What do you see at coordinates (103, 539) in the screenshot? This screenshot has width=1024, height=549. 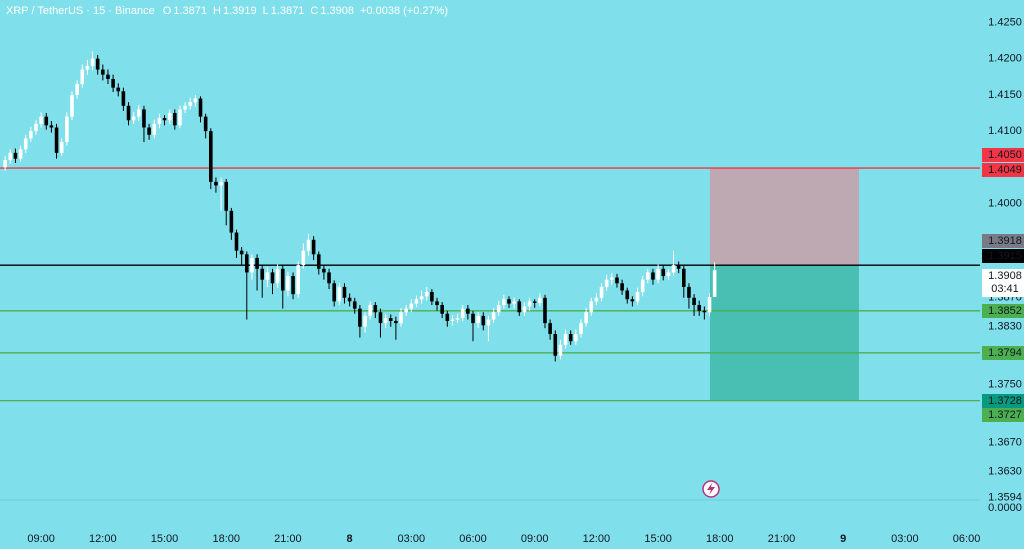 I see `x-tick-label: 12:00` at bounding box center [103, 539].